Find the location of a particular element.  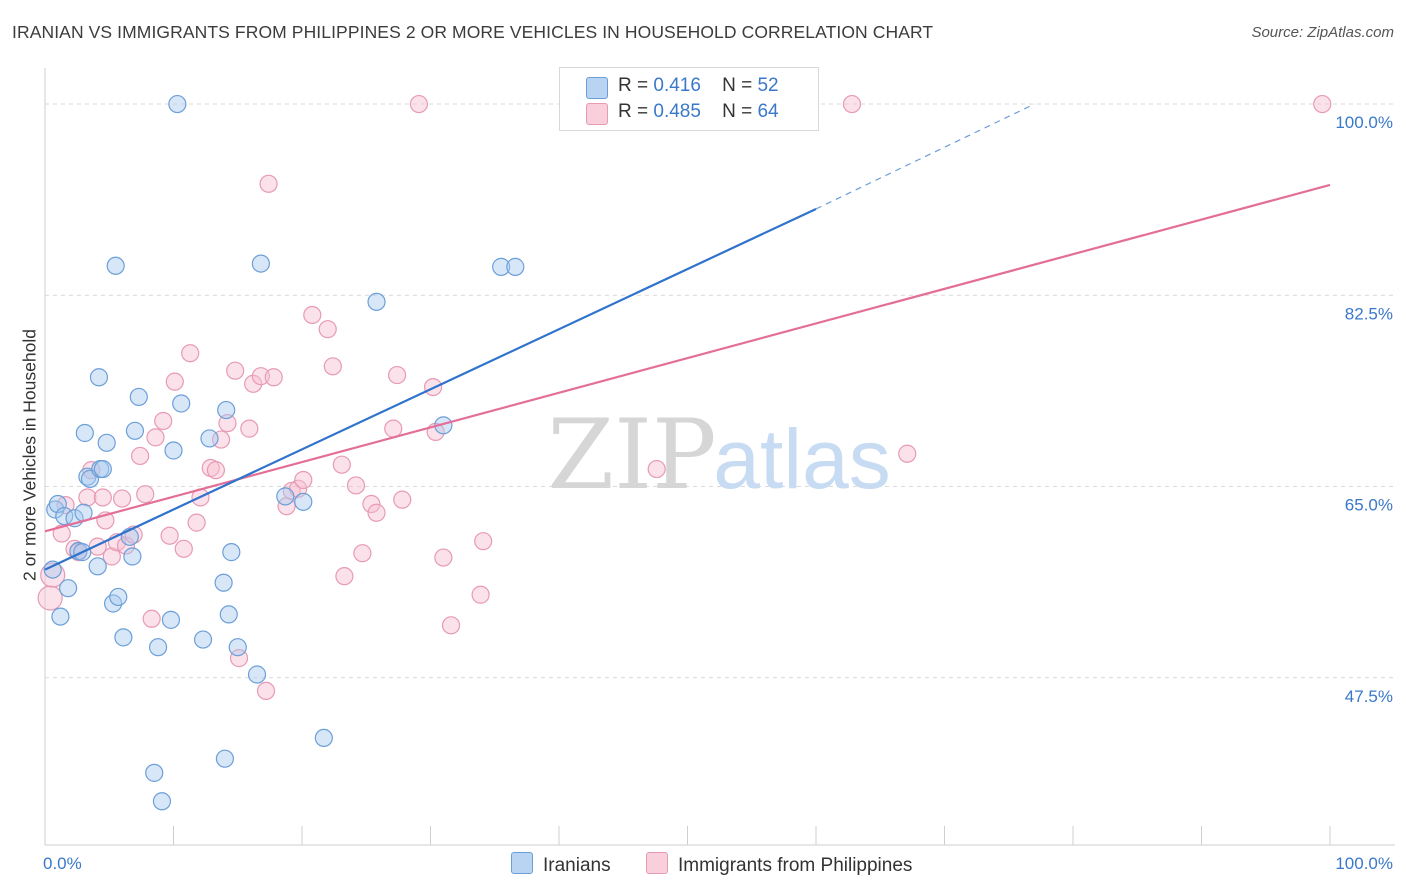

y-tick-labels: 47.5% 65.0% 82.5% 100.0% is located at coordinates (1364, 409).